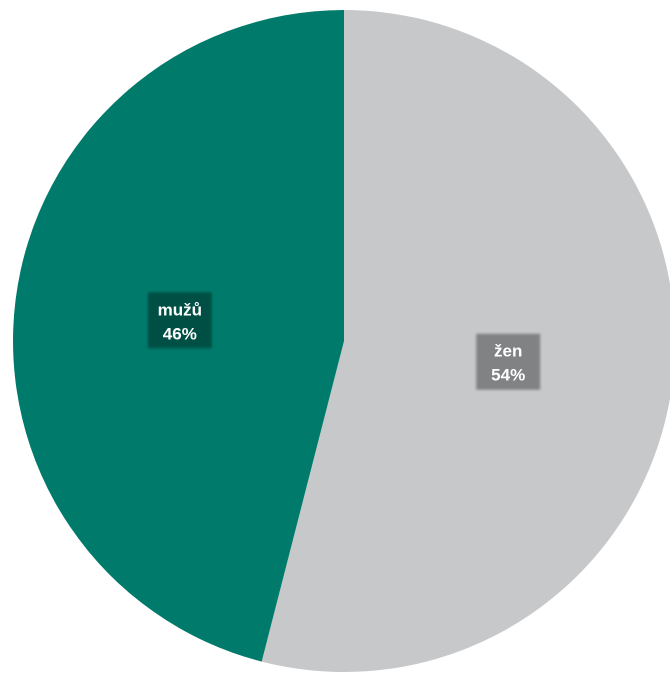  I want to click on pie-labels: žen 54% mužů 46%, so click(344, 341).